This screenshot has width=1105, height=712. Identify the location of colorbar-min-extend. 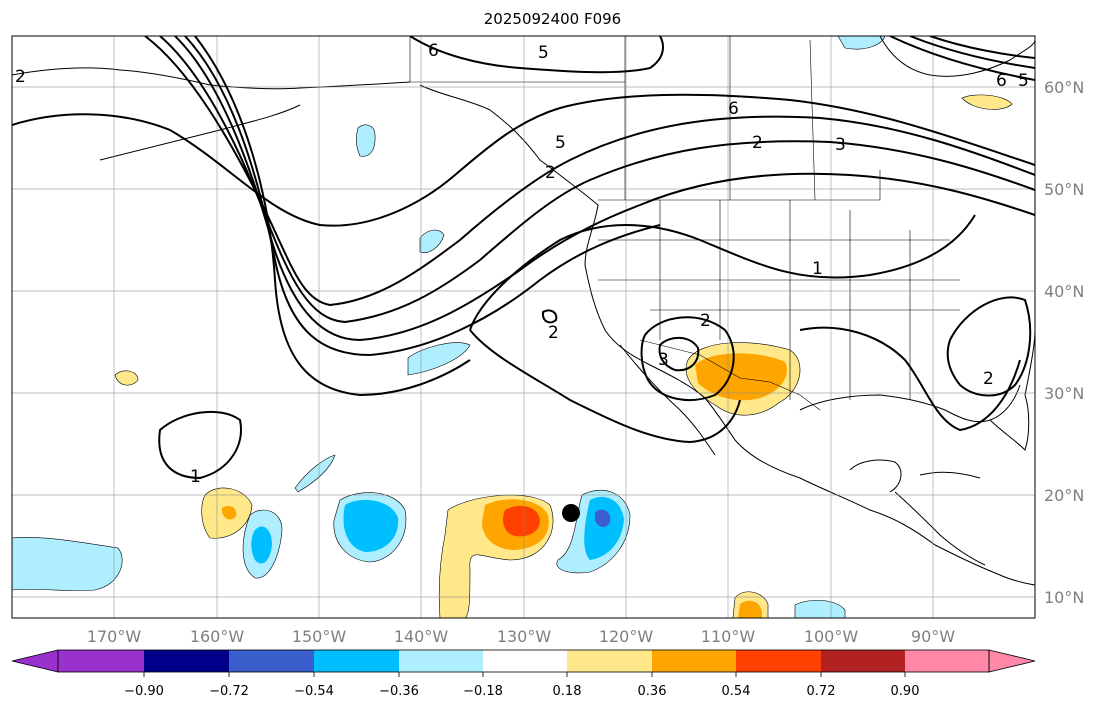
(35, 661).